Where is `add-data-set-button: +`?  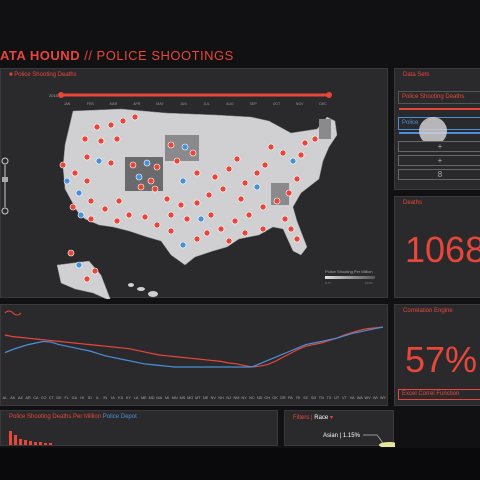 add-data-set-button: + is located at coordinates (439, 146).